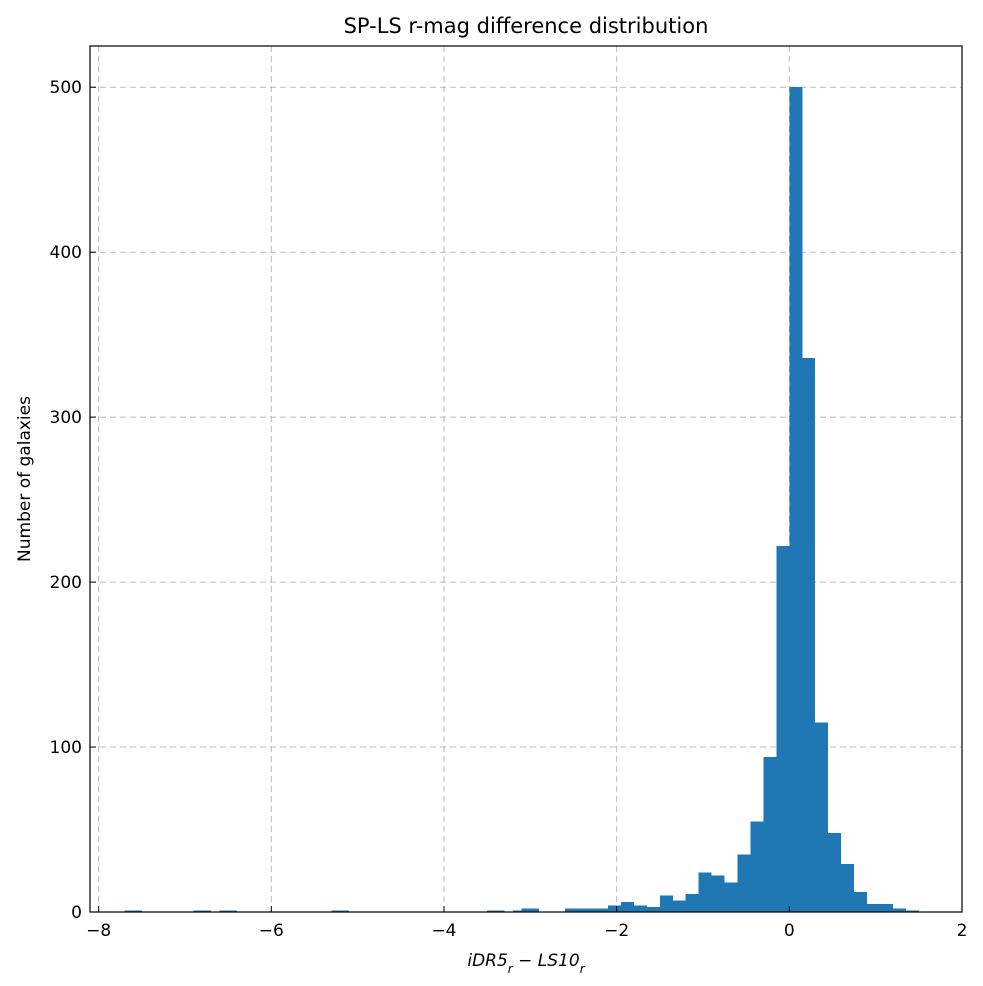 The image size is (983, 986). What do you see at coordinates (789, 931) in the screenshot?
I see `x-tick-label: 0` at bounding box center [789, 931].